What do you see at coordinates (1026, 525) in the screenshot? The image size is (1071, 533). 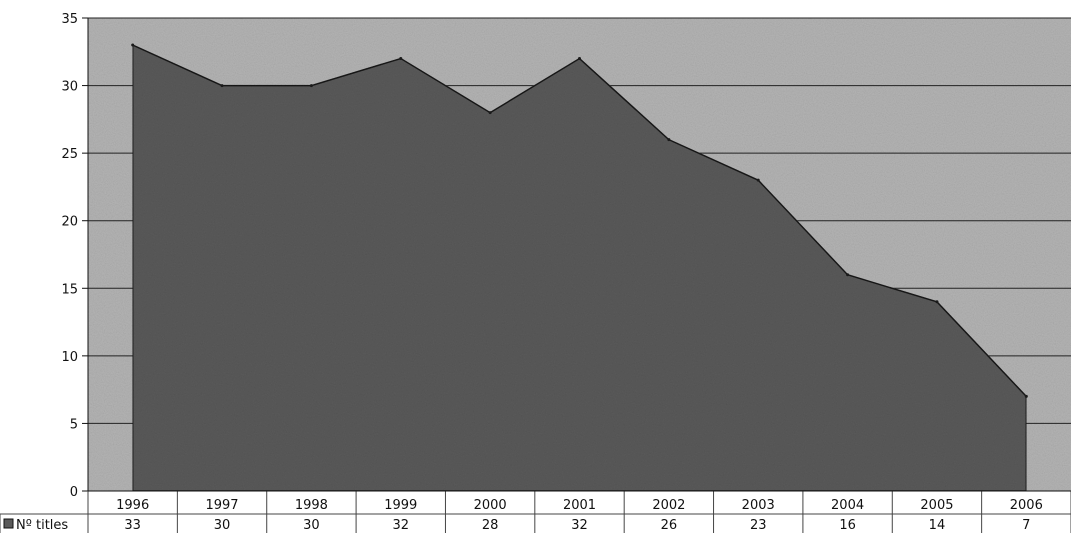 I see `table-value-cell: 7` at bounding box center [1026, 525].